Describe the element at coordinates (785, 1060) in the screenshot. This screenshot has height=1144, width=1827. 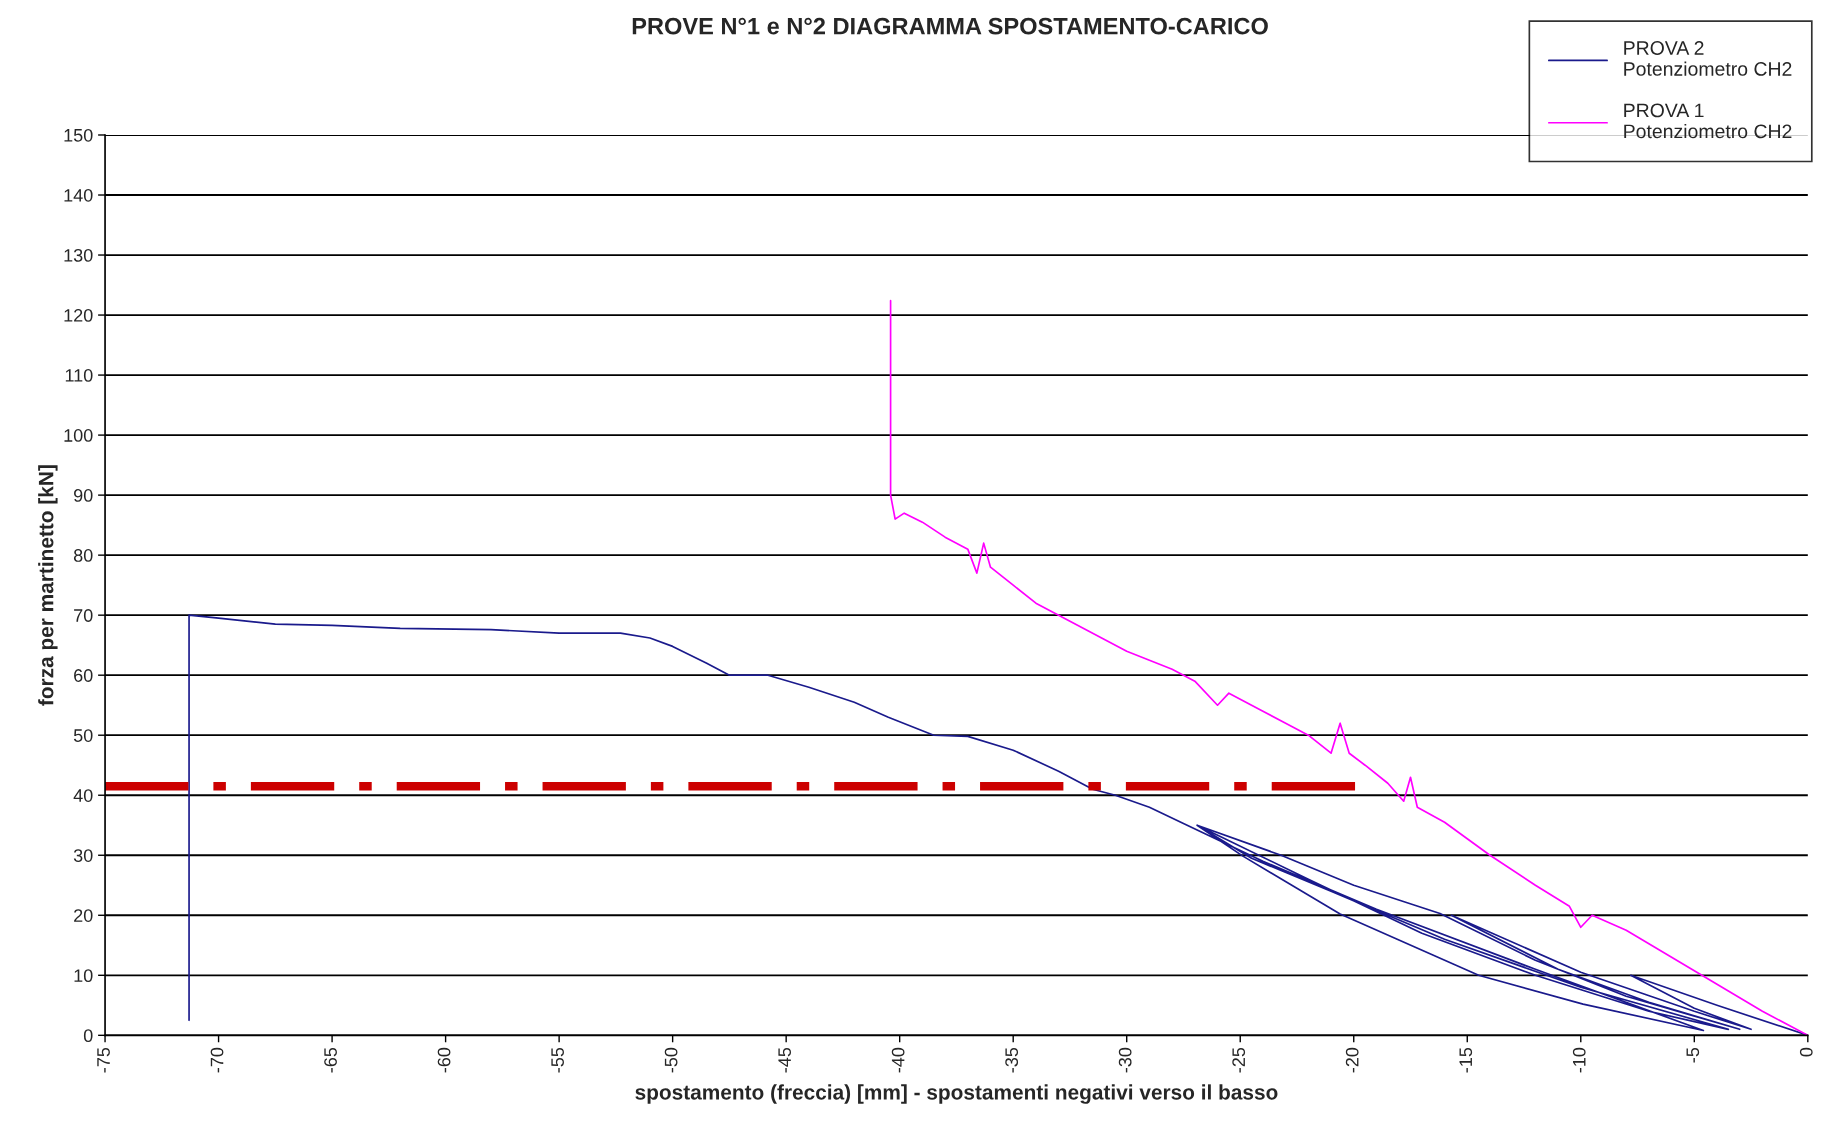
I see `x-tick-label: -45` at that location.